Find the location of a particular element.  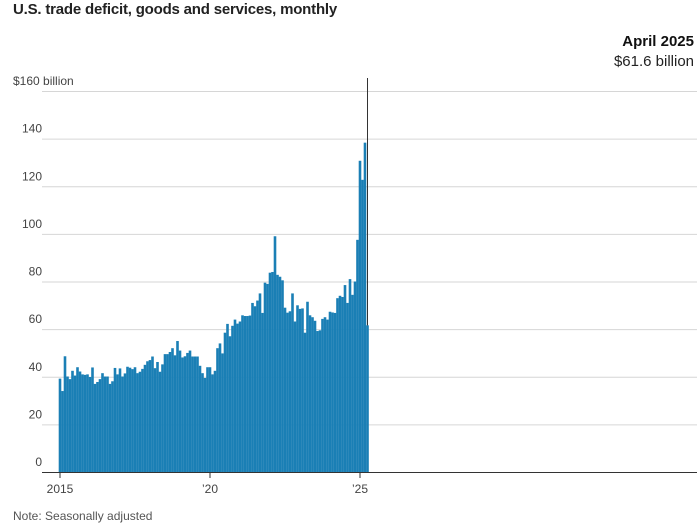

y-tick-label: $160 billion is located at coordinates (43, 81).